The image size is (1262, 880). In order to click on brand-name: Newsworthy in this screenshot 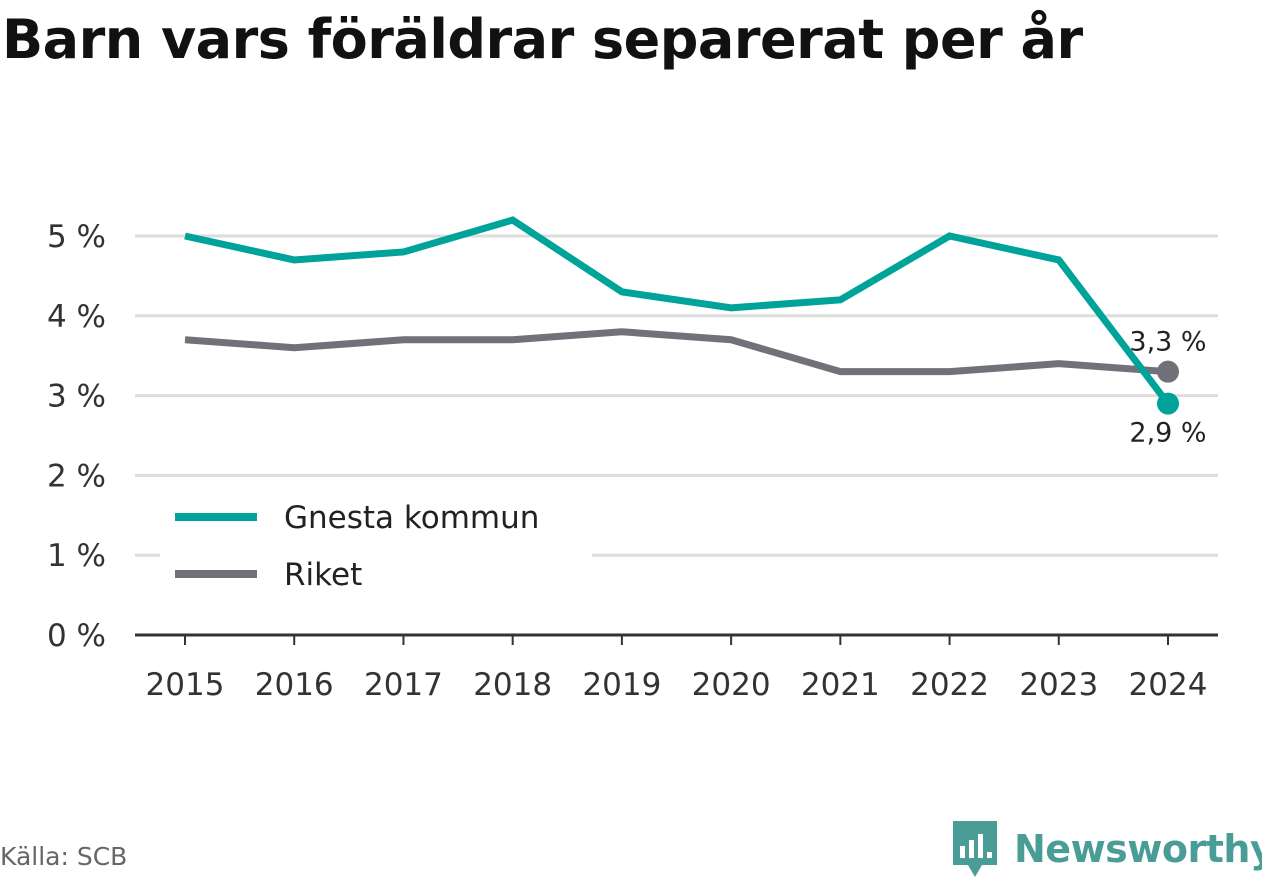, I will do `click(1138, 849)`.